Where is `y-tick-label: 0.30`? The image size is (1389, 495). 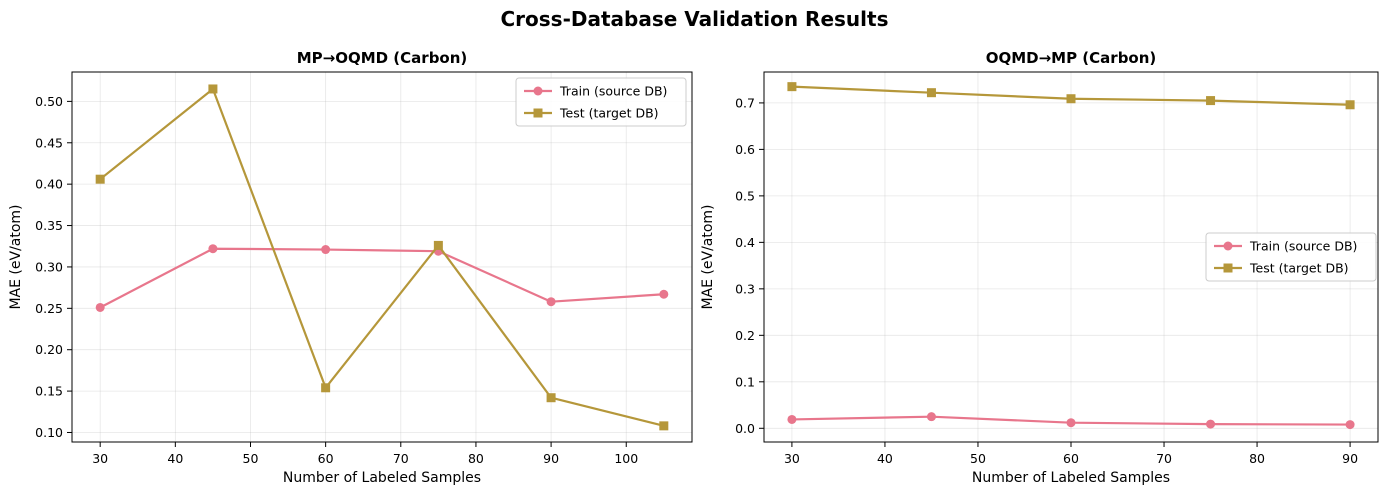
y-tick-label: 0.30 is located at coordinates (49, 266).